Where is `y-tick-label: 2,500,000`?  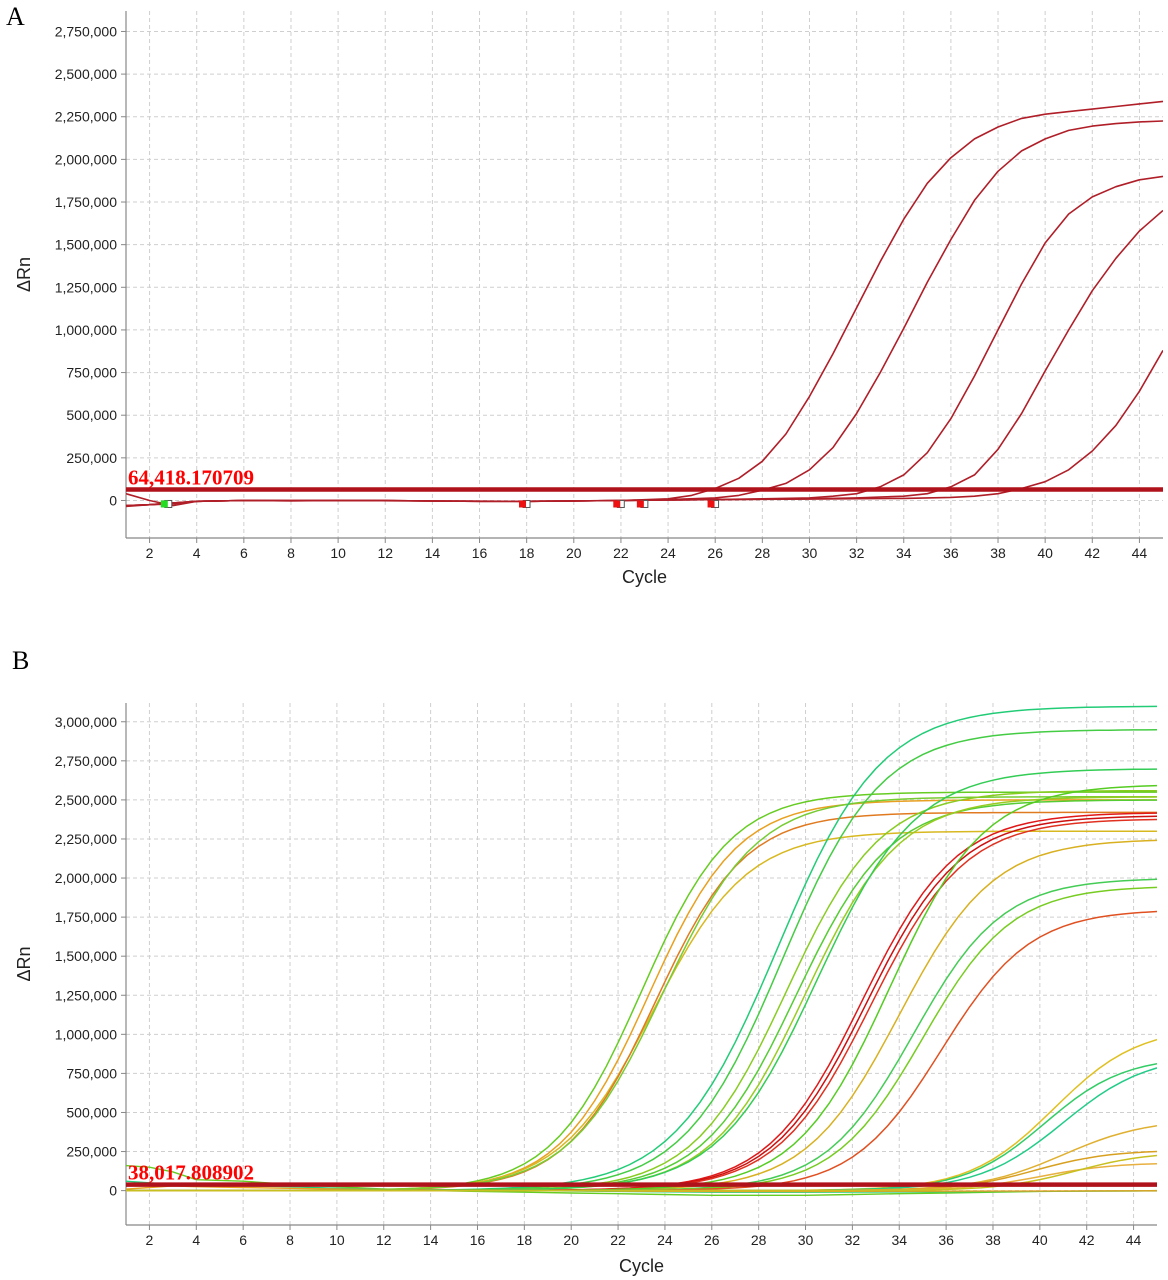 y-tick-label: 2,500,000 is located at coordinates (86, 800).